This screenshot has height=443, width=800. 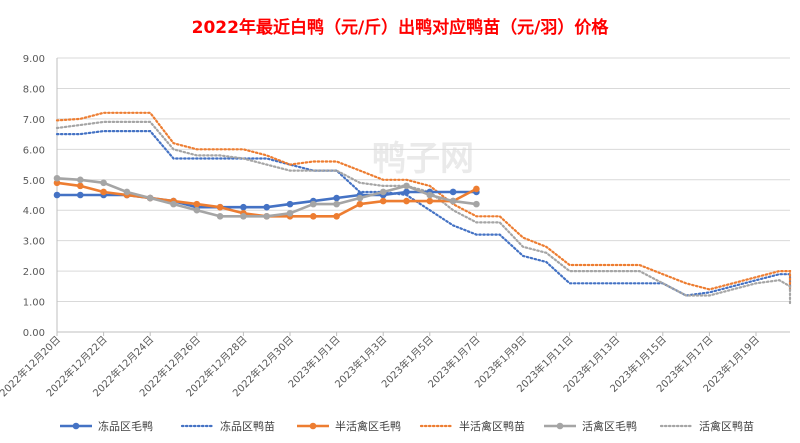 What do you see at coordinates (34, 303) in the screenshot?
I see `y-tick-label: 1.00` at bounding box center [34, 303].